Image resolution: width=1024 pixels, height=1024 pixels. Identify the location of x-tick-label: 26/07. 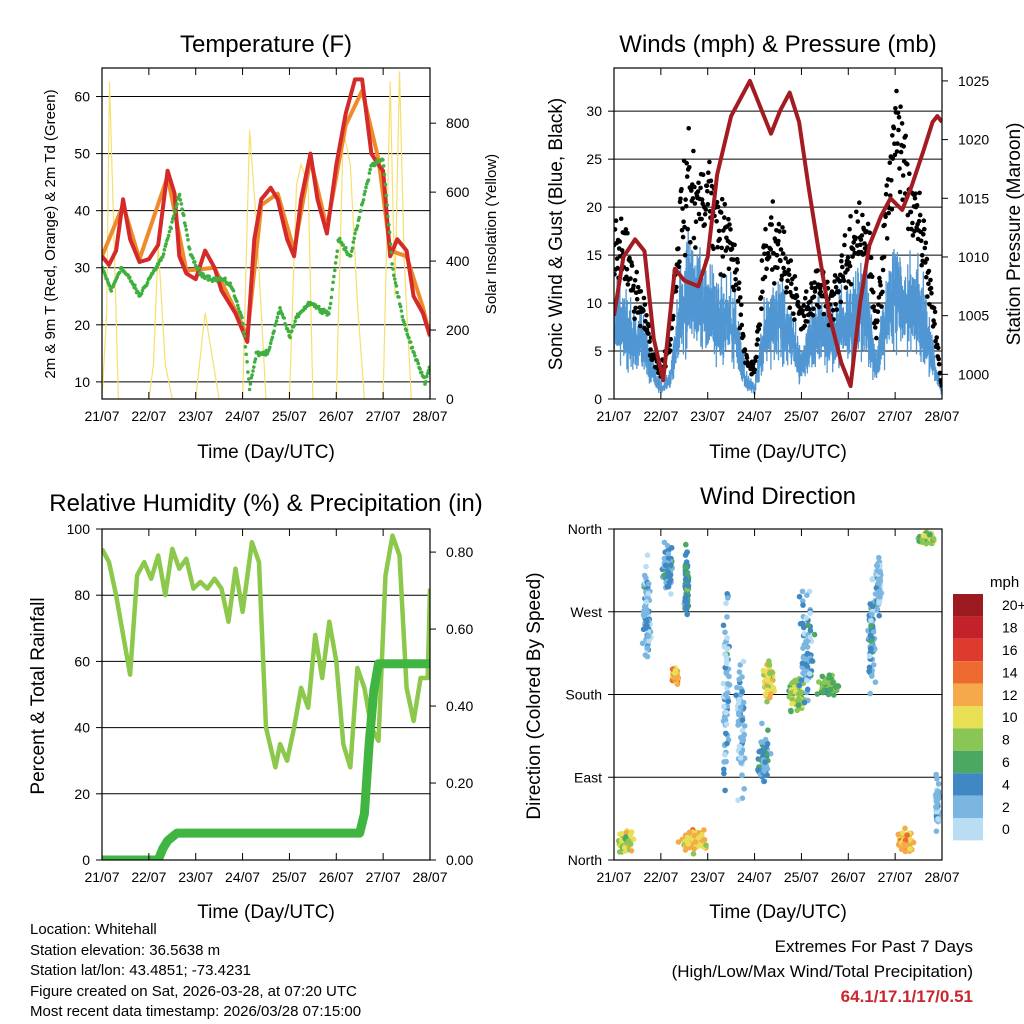
(848, 416).